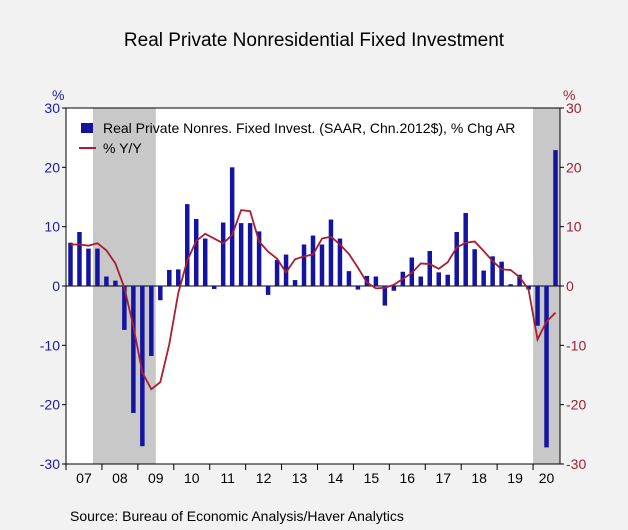 The height and width of the screenshot is (530, 628). Describe the element at coordinates (87, 128) in the screenshot. I see `legend-bar-swatch` at that location.